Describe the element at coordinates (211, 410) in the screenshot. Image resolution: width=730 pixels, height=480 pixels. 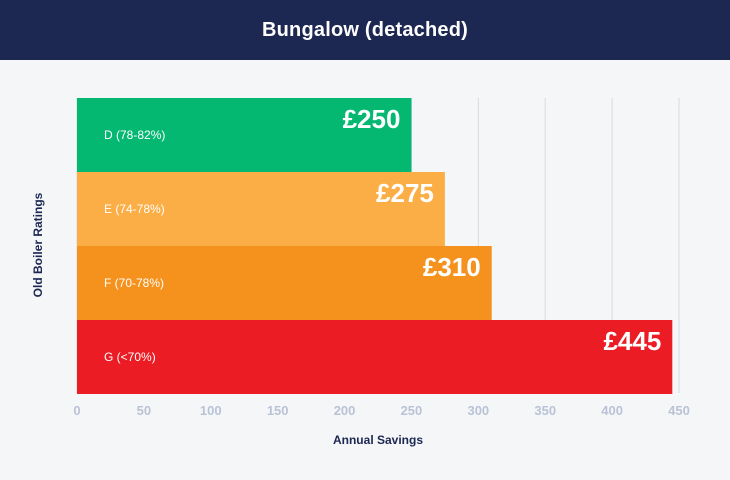
I see `x-tick-label: 100` at that location.